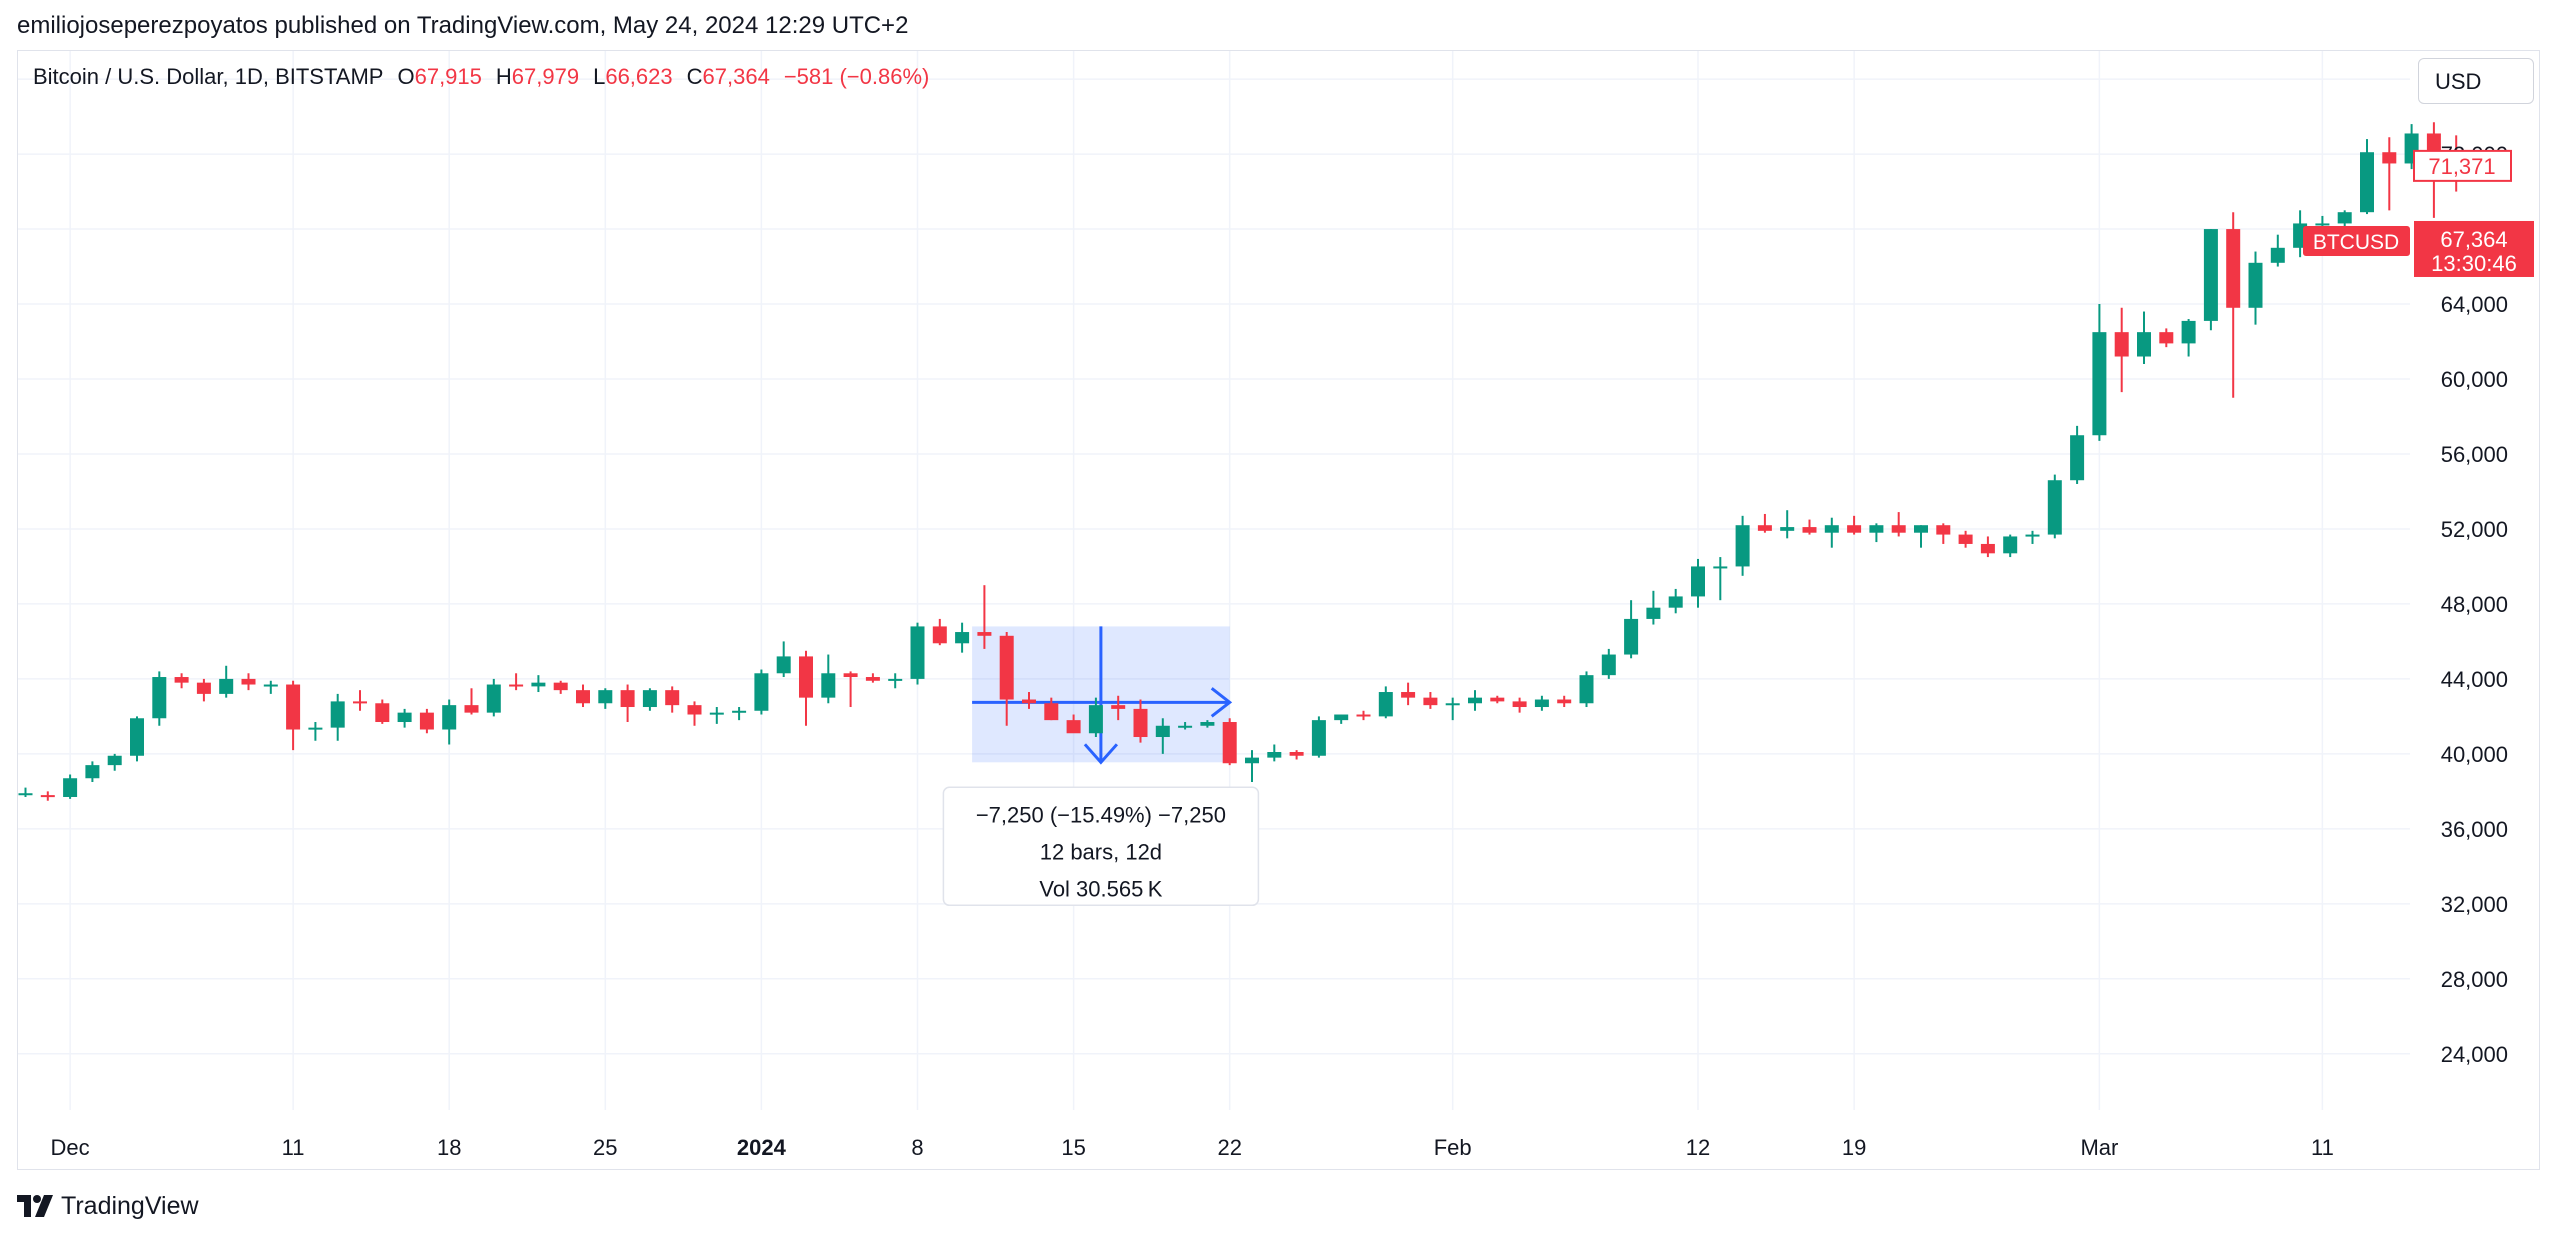  What do you see at coordinates (1073, 1147) in the screenshot?
I see `x-tick-label: 15` at bounding box center [1073, 1147].